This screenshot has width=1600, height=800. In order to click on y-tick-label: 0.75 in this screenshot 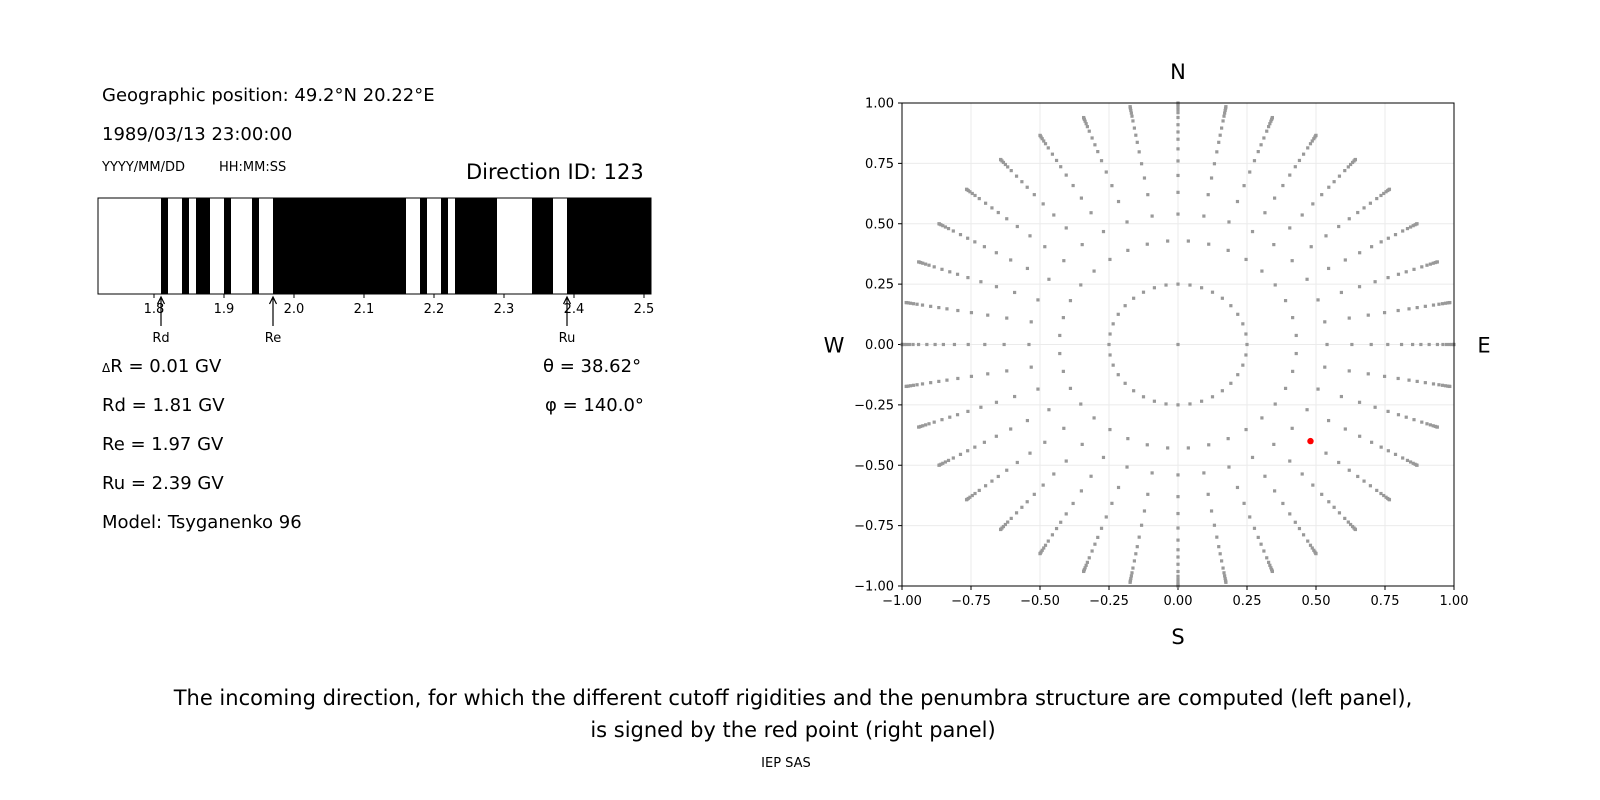, I will do `click(879, 164)`.